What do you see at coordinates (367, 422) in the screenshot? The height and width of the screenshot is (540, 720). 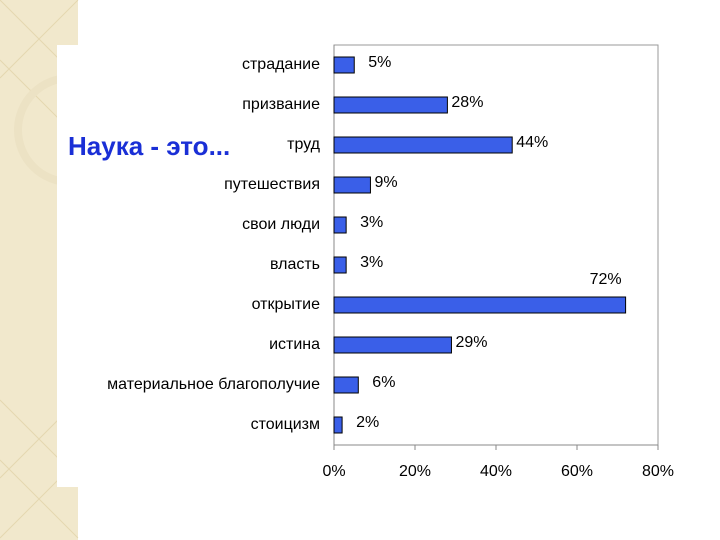 I see `value-label: 2%` at bounding box center [367, 422].